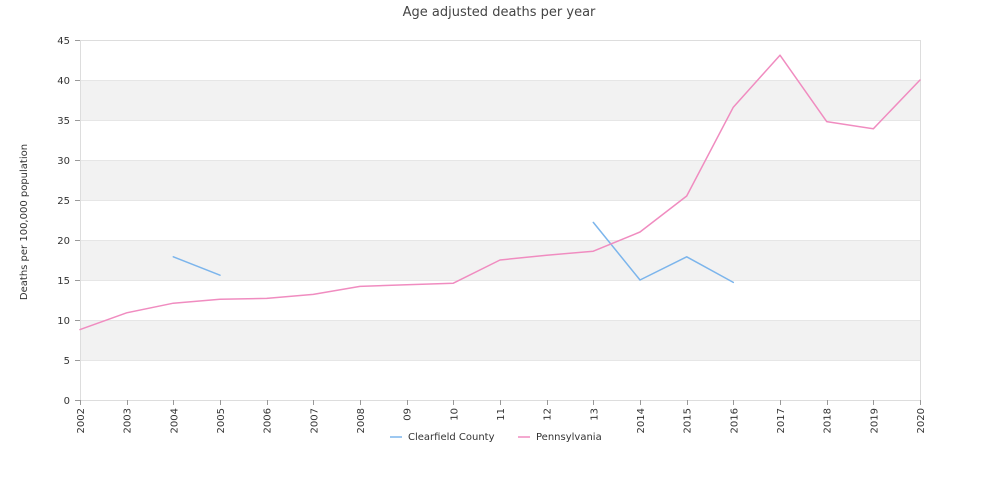 The image size is (1000, 500). I want to click on x-tick-label: 11, so click(501, 414).